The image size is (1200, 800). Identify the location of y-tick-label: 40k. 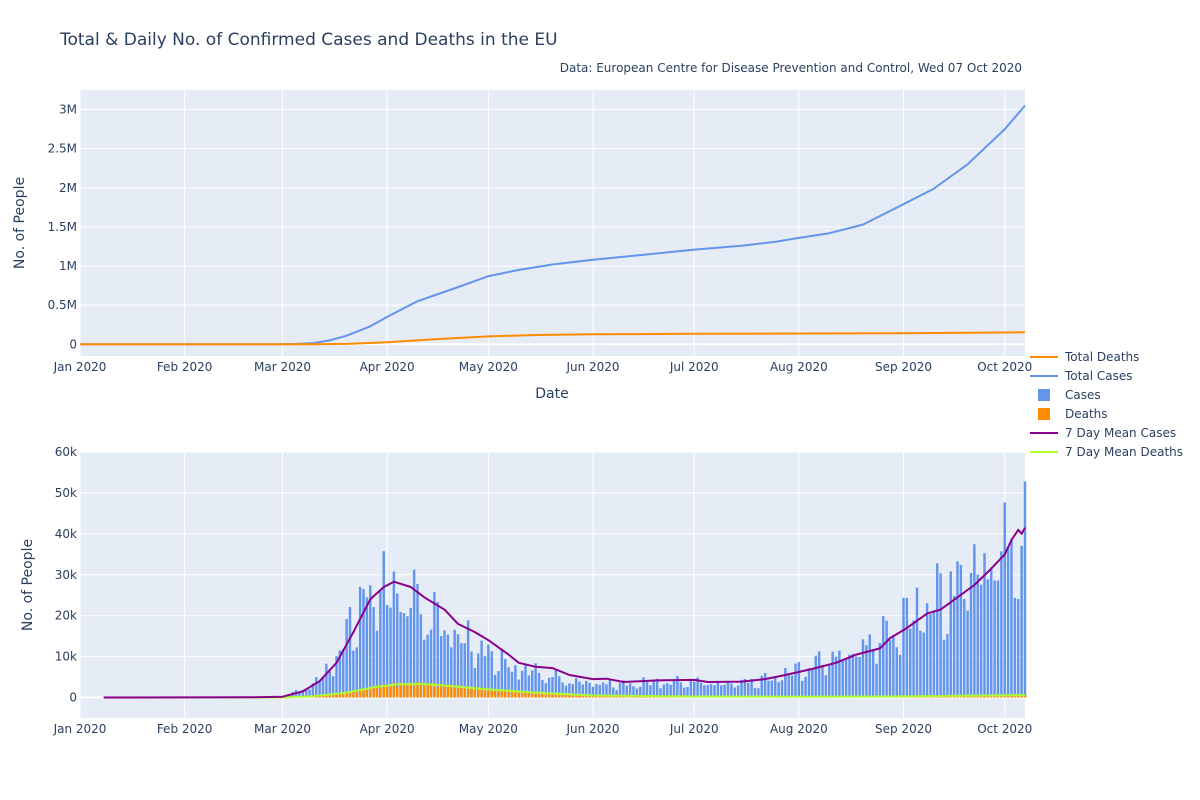
(66, 534).